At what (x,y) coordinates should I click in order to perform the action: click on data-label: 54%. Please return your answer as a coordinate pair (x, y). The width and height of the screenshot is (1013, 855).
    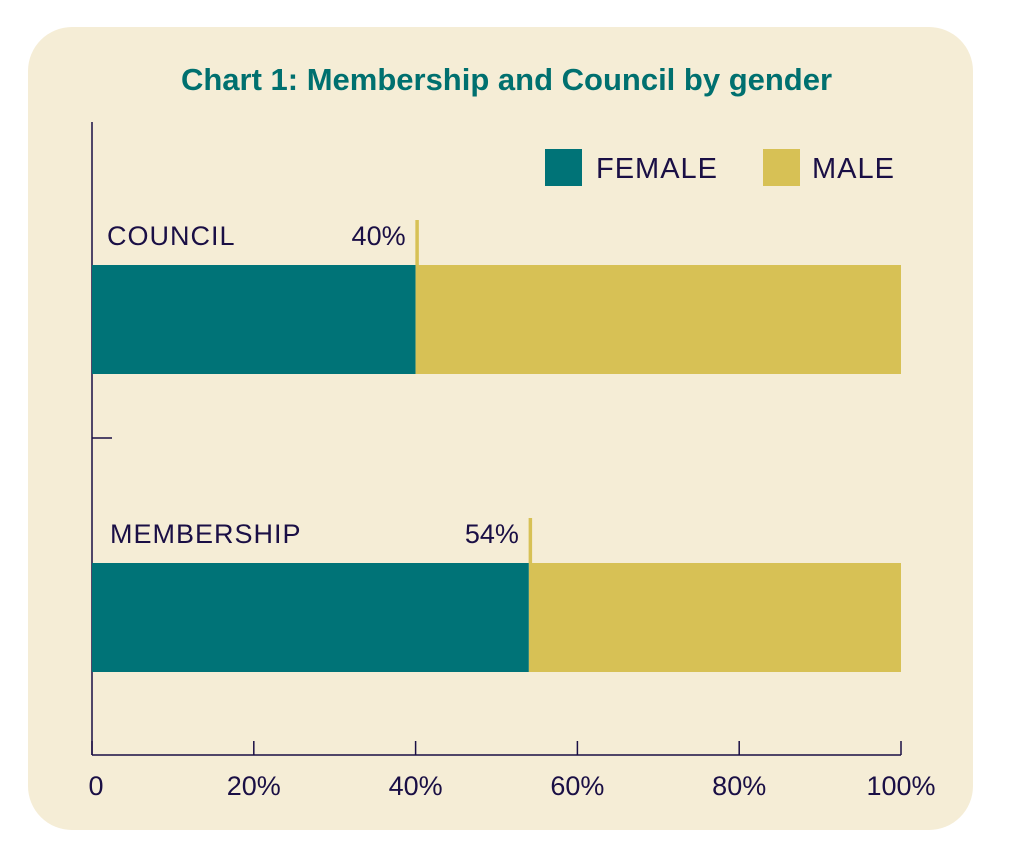
    Looking at the image, I should click on (492, 534).